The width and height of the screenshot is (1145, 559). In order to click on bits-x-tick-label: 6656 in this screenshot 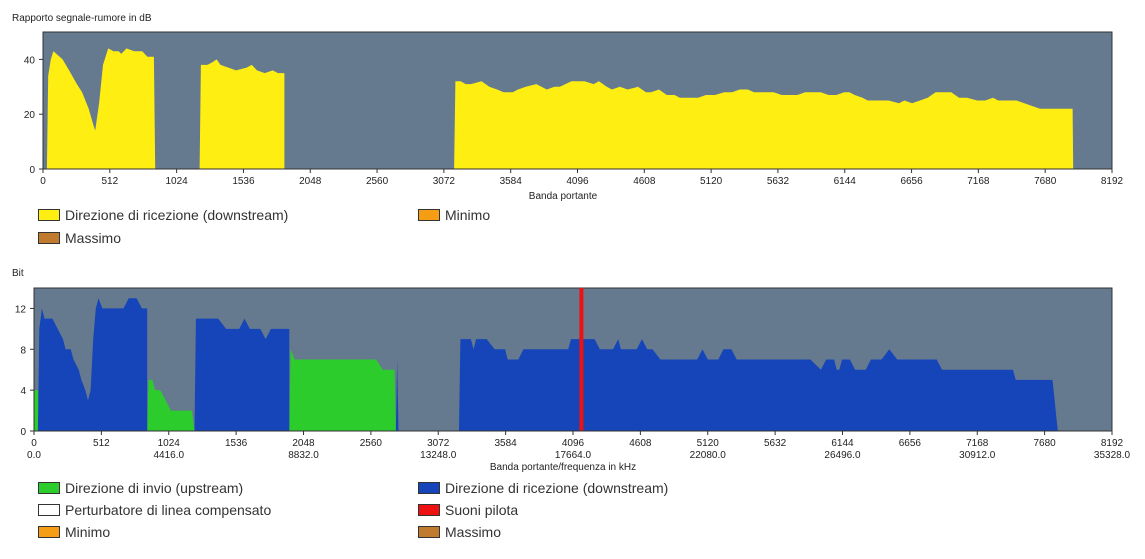, I will do `click(910, 443)`.